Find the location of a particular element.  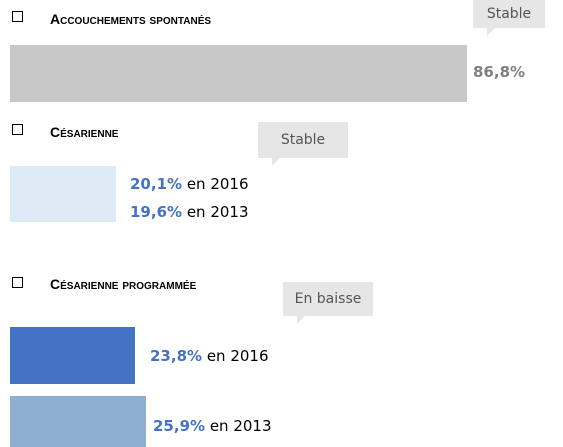

value-text: 20,1% en 2016 is located at coordinates (189, 184).